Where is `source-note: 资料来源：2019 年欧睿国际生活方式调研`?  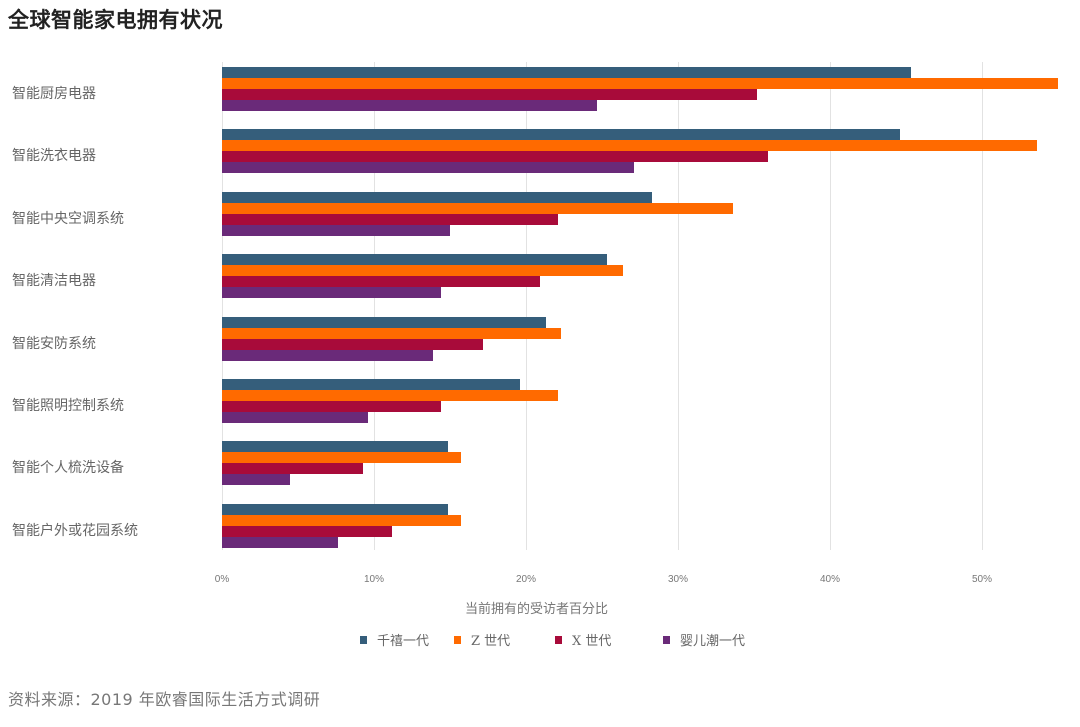
source-note: 资料来源：2019 年欧睿国际生活方式调研 is located at coordinates (164, 699).